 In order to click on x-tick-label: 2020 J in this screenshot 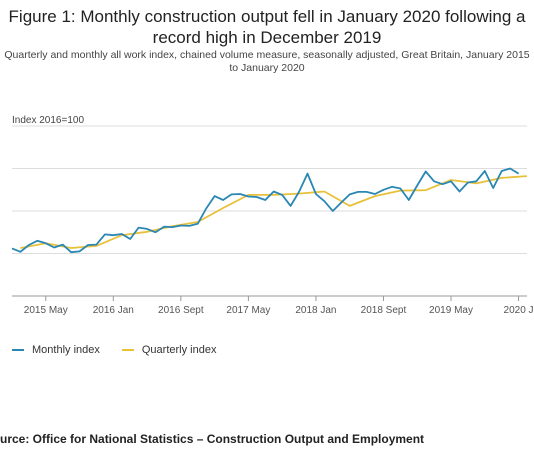, I will do `click(519, 310)`.